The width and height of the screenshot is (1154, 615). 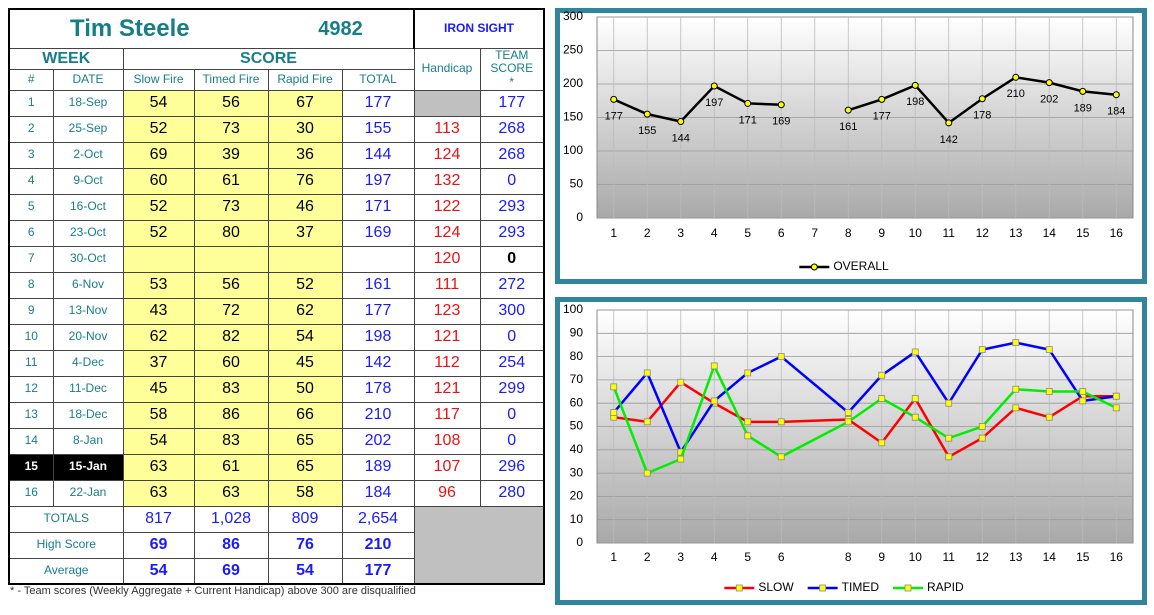 I want to click on cell: 50, so click(x=305, y=389).